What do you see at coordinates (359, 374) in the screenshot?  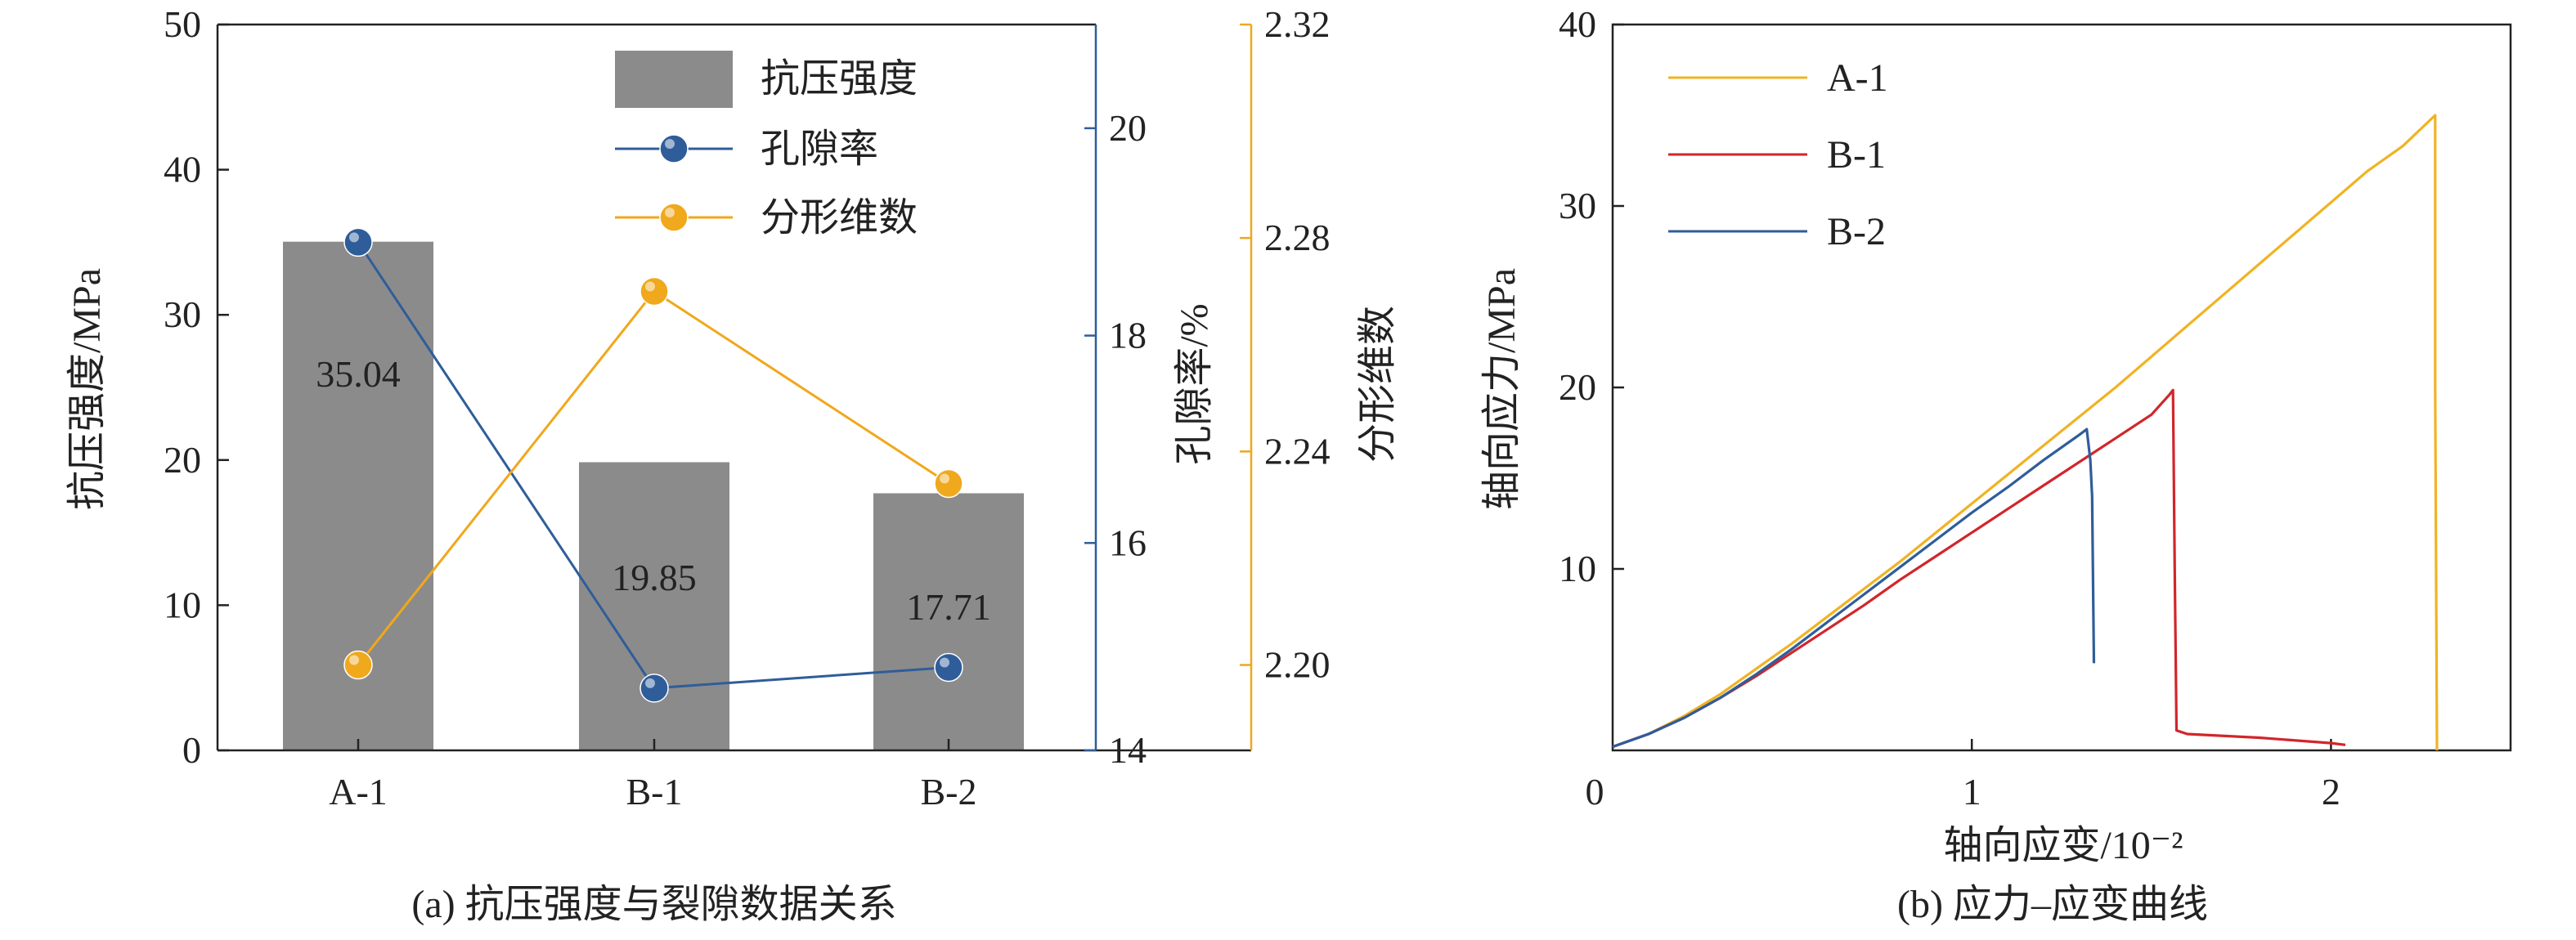 I see `bar-value-label-A-1: 35.04` at bounding box center [359, 374].